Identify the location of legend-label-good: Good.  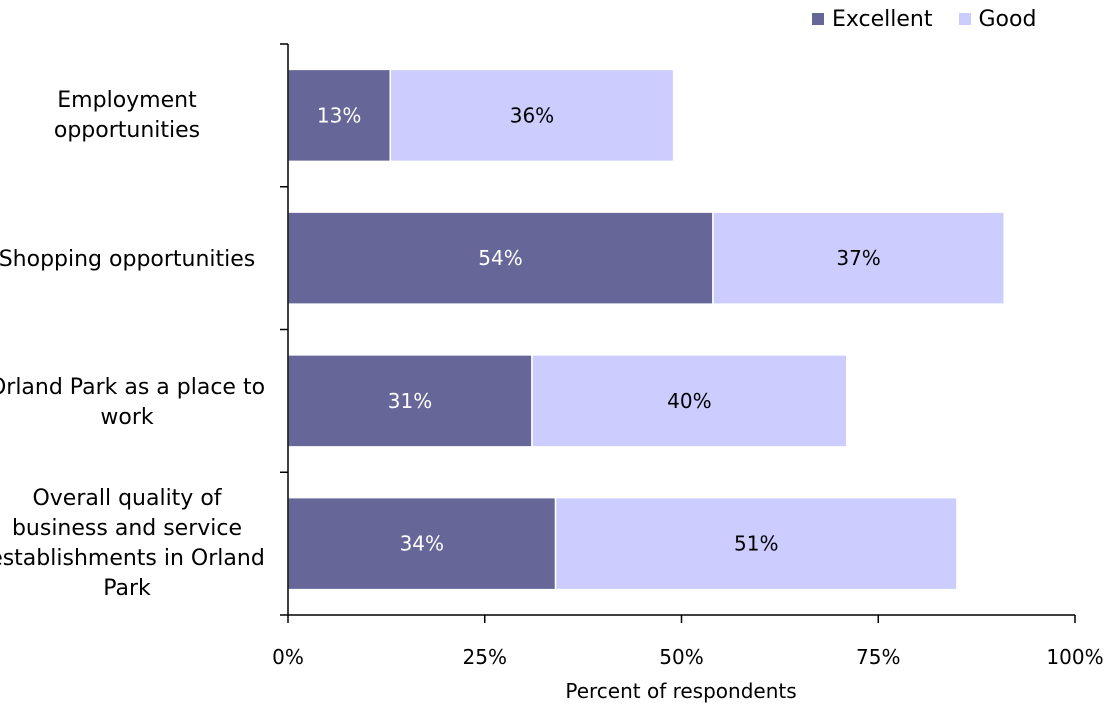
(1007, 19).